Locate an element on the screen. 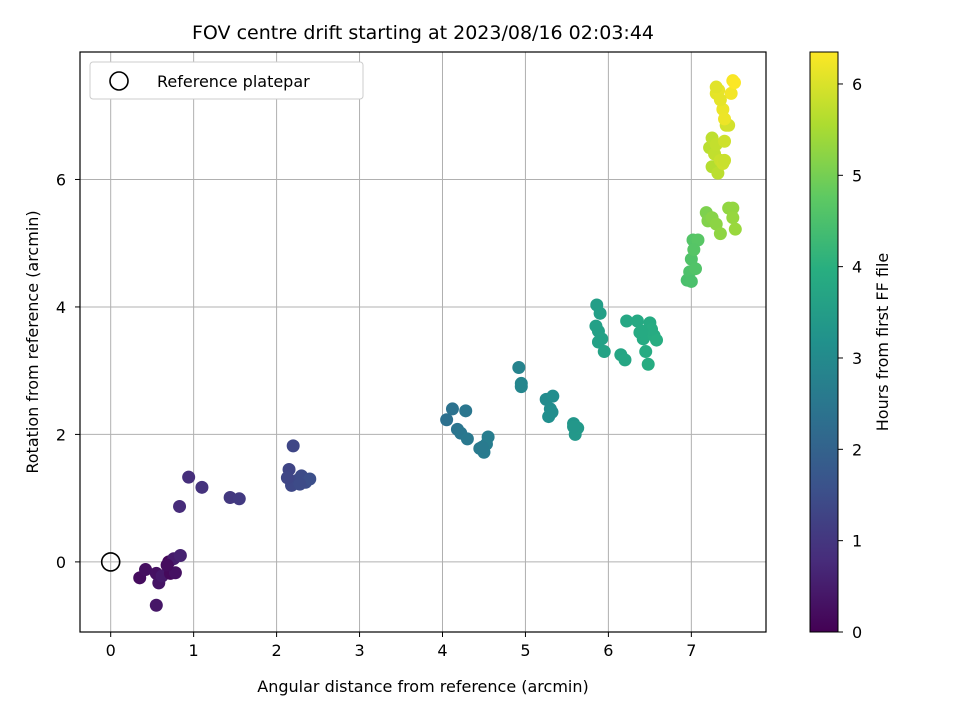  y-tick-label: 2 is located at coordinates (61, 434).